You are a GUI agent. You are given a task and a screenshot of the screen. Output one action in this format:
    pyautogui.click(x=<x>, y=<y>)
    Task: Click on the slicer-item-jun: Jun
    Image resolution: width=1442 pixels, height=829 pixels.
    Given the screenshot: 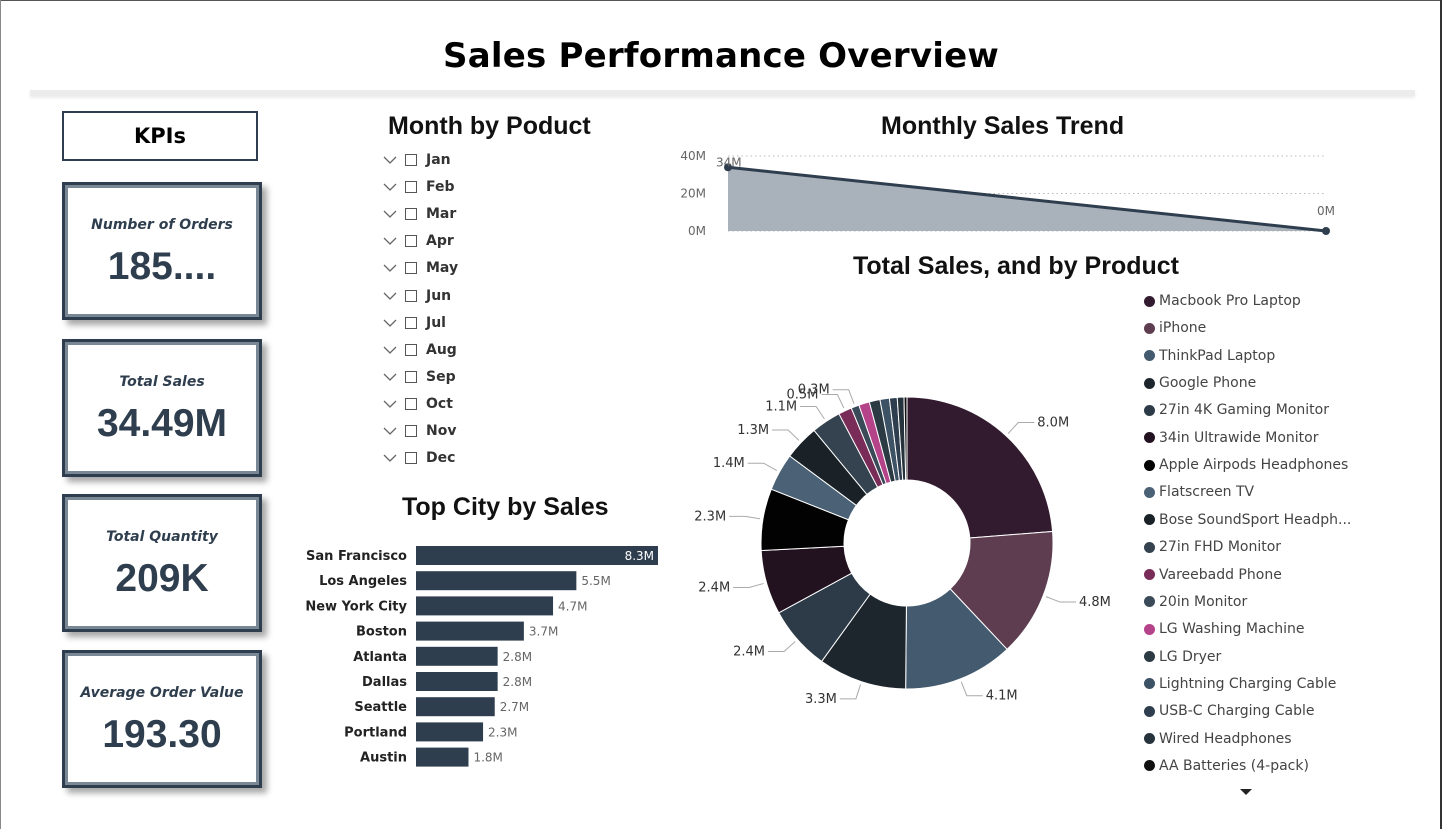 What is the action you would take?
    pyautogui.click(x=416, y=296)
    